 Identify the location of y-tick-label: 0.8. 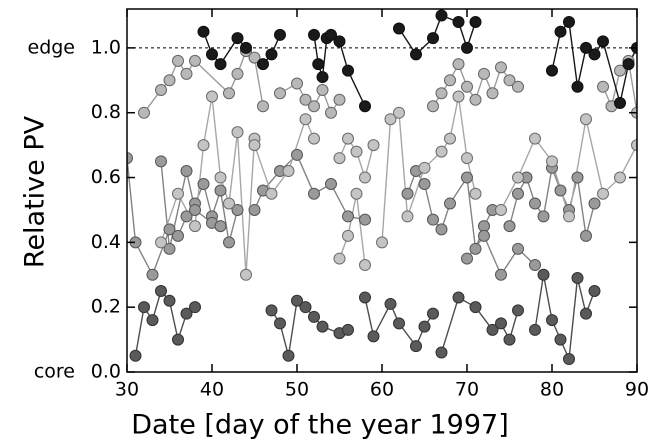
(106, 112).